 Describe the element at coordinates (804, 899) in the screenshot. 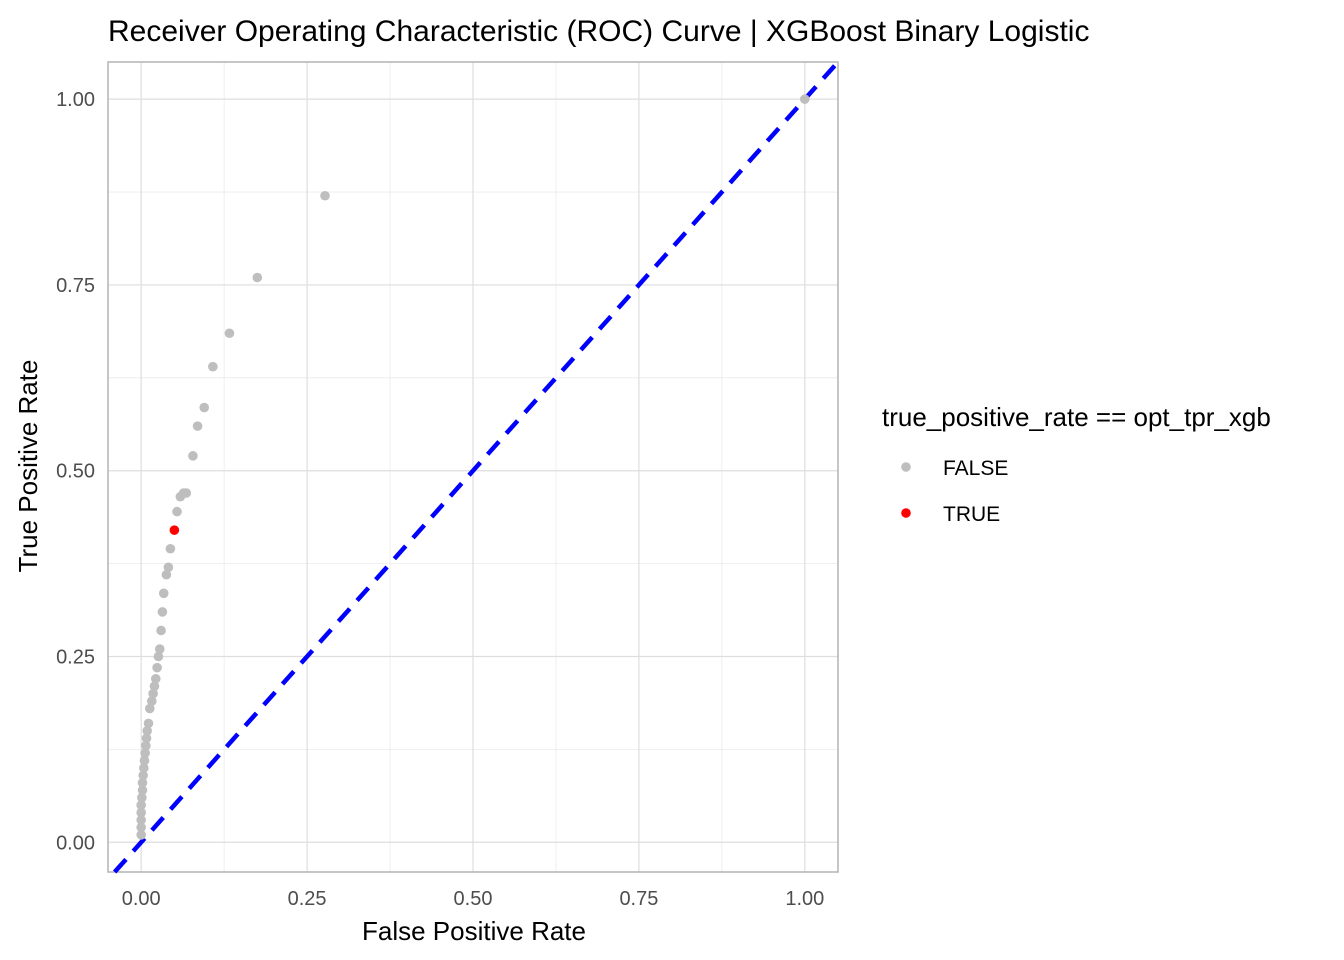

I see `x-tick-label: 1.00` at that location.